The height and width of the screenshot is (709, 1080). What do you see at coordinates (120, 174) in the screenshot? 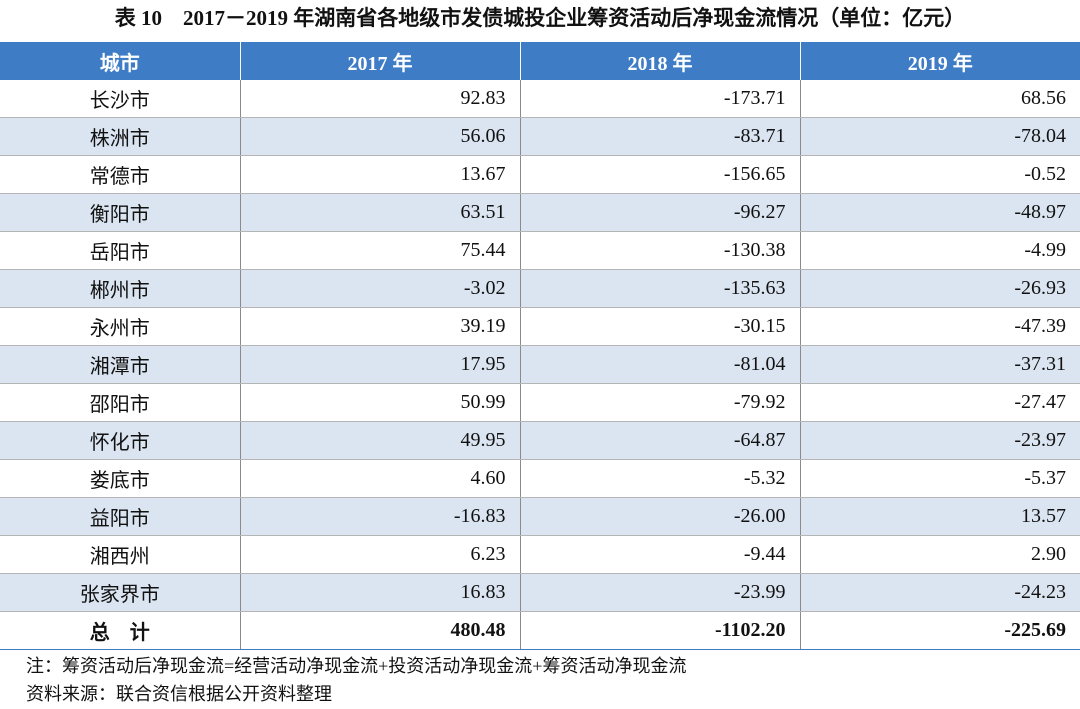
I see `city-cell: 常德市` at bounding box center [120, 174].